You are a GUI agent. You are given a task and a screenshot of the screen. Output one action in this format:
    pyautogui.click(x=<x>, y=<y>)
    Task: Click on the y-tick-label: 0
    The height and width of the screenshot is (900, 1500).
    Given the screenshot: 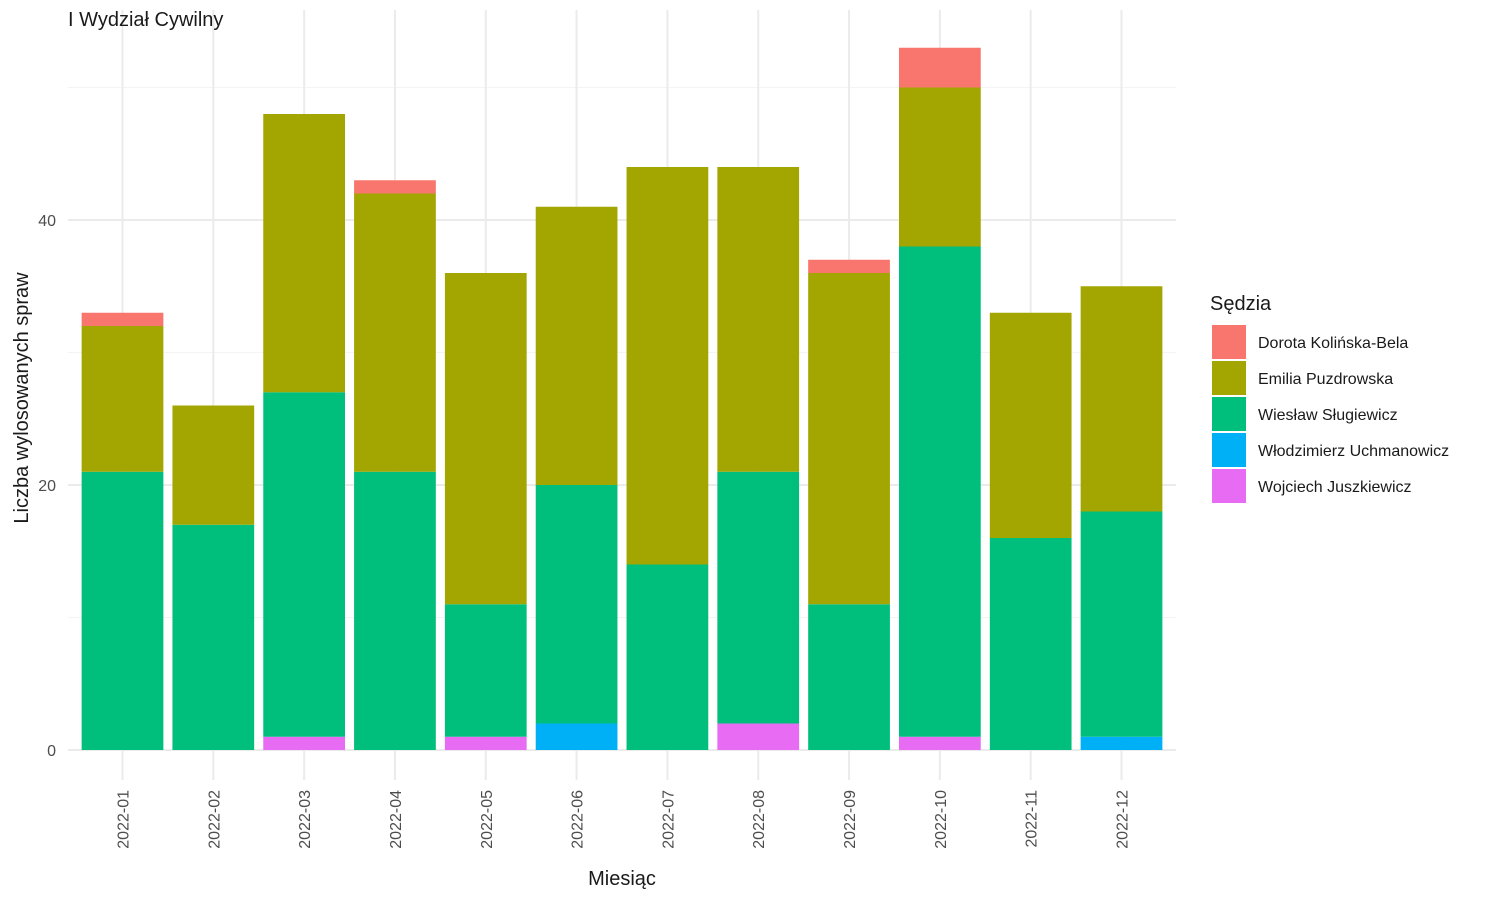 What is the action you would take?
    pyautogui.click(x=51, y=751)
    